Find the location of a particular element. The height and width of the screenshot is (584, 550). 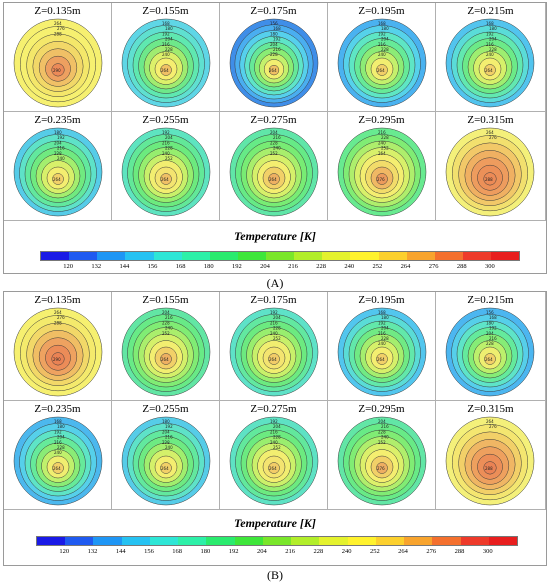

contour-cell: 156 168 180 192 204 216 228 264 Z=0.175m is located at coordinates (274, 57).